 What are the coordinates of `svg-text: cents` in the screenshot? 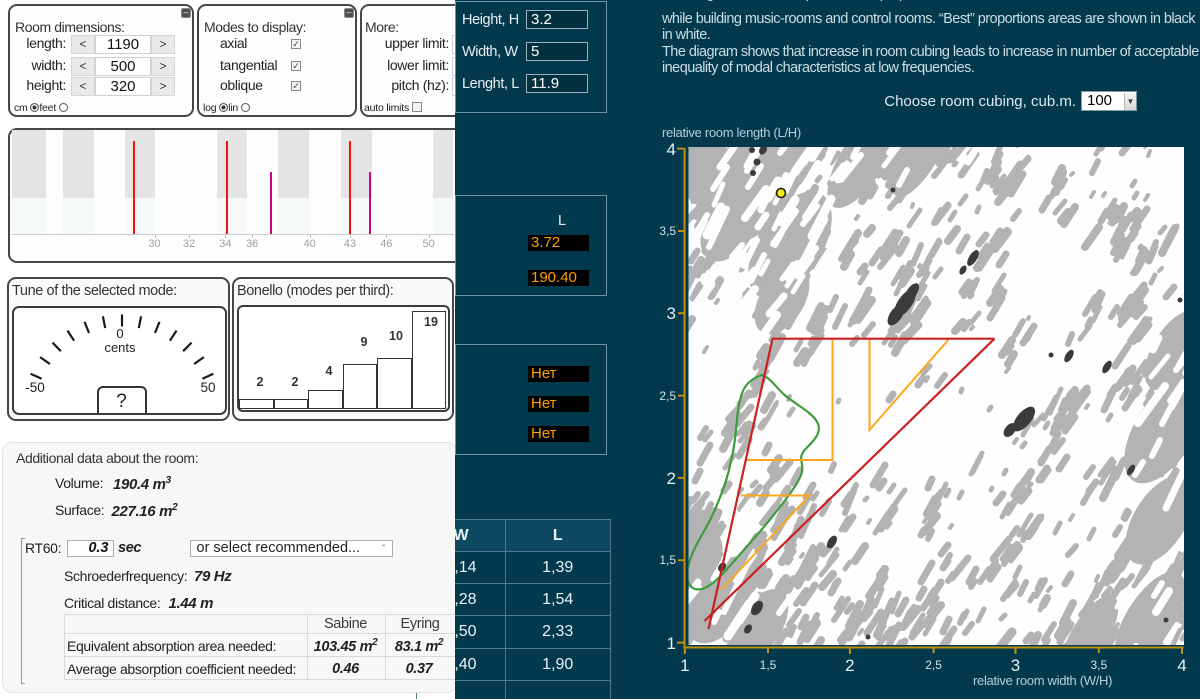 It's located at (120, 347).